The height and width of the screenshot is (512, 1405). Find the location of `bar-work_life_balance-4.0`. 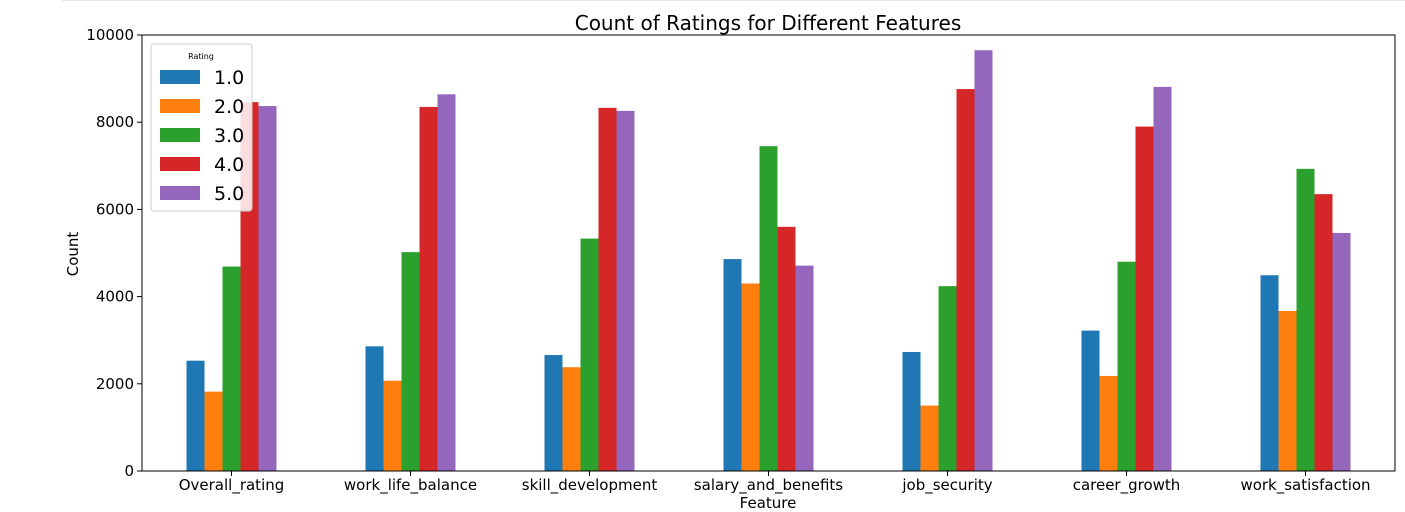

bar-work_life_balance-4.0 is located at coordinates (428, 288).